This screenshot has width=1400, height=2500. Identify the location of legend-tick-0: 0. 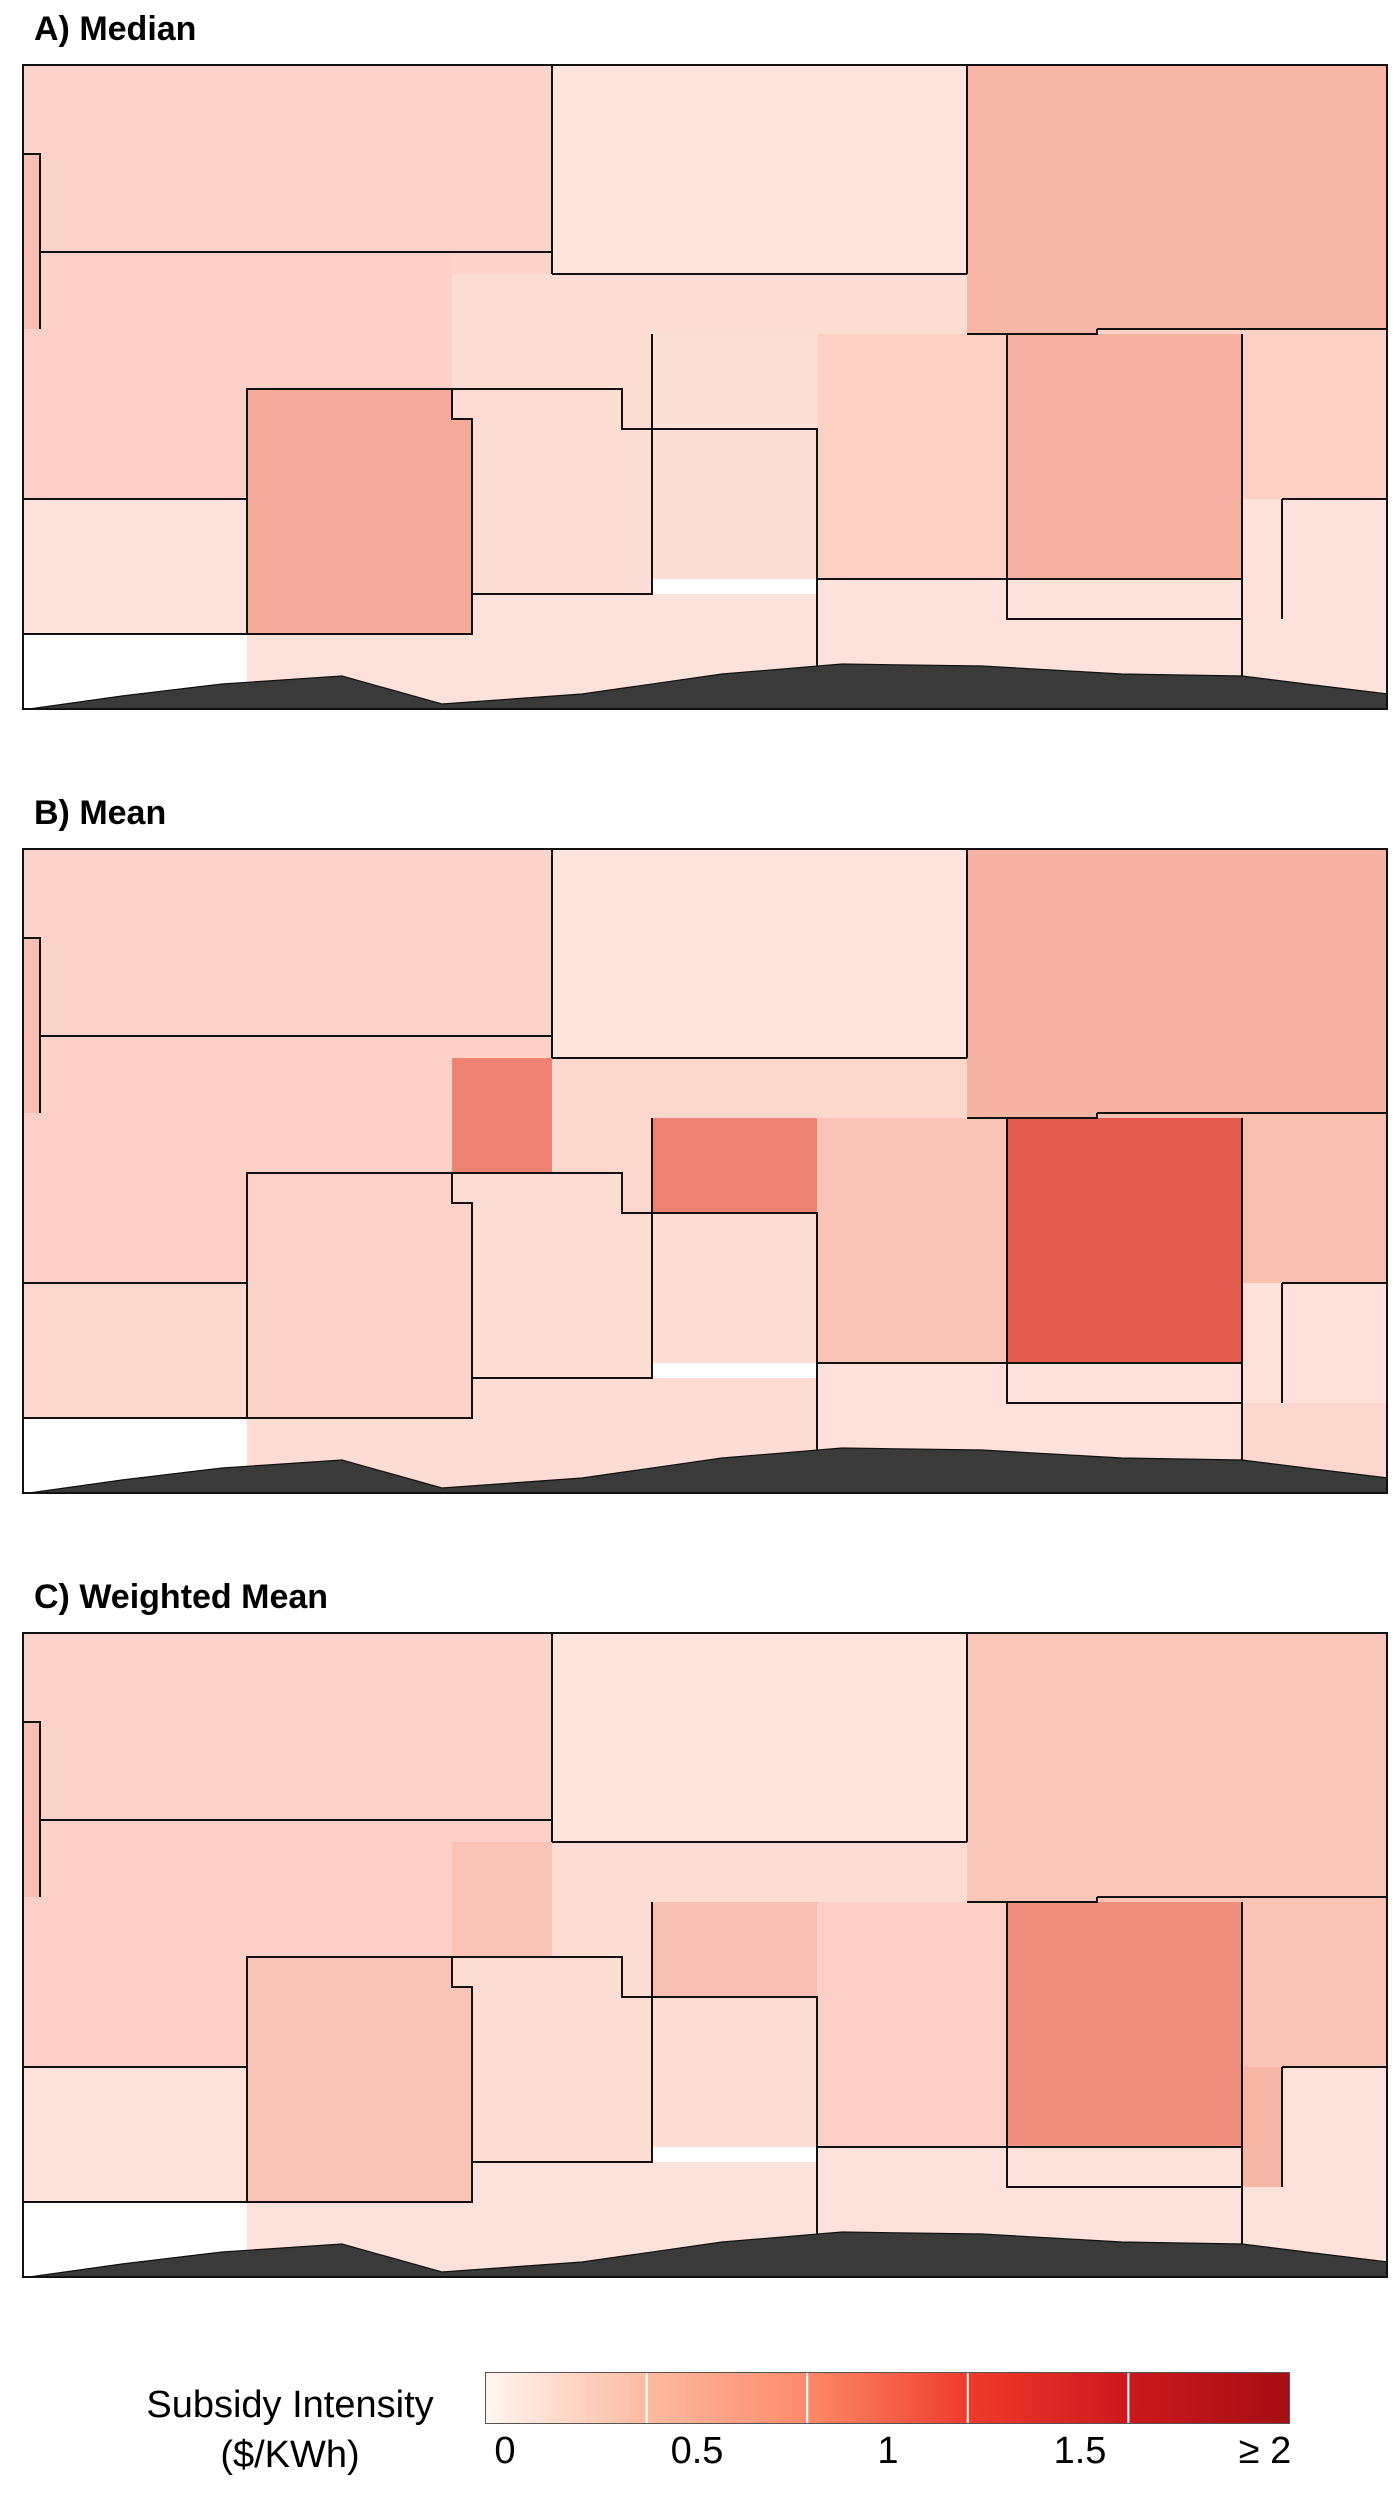
(505, 2451).